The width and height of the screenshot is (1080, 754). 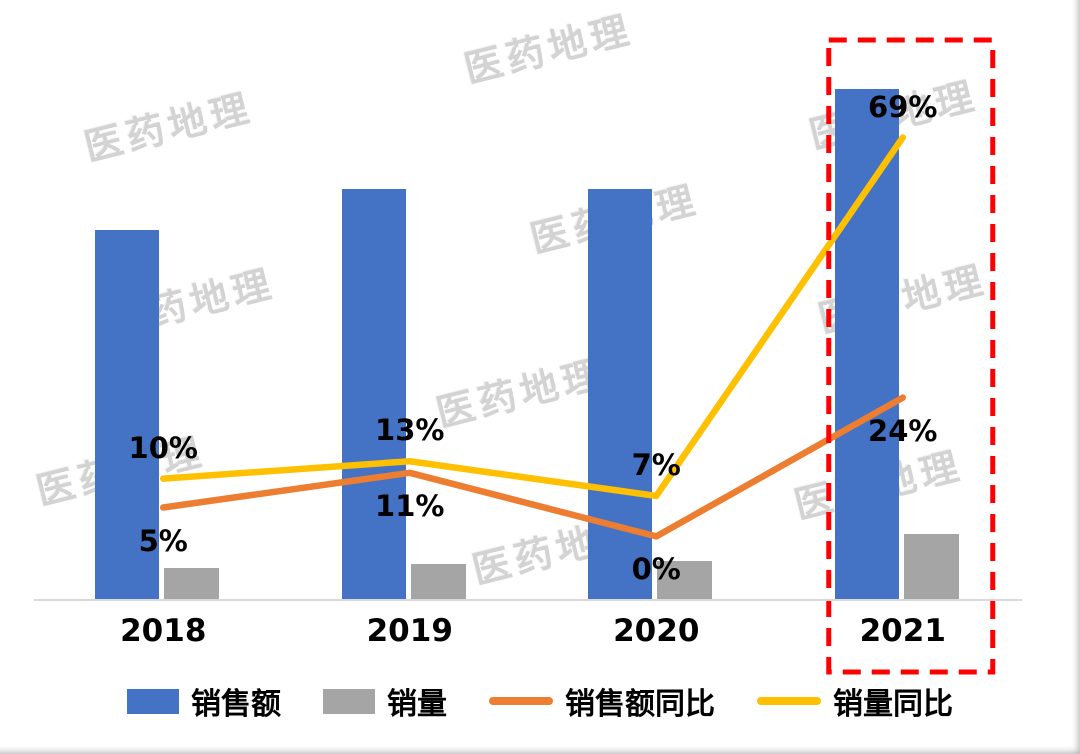 I want to click on highlight-box-2021, so click(x=911, y=356).